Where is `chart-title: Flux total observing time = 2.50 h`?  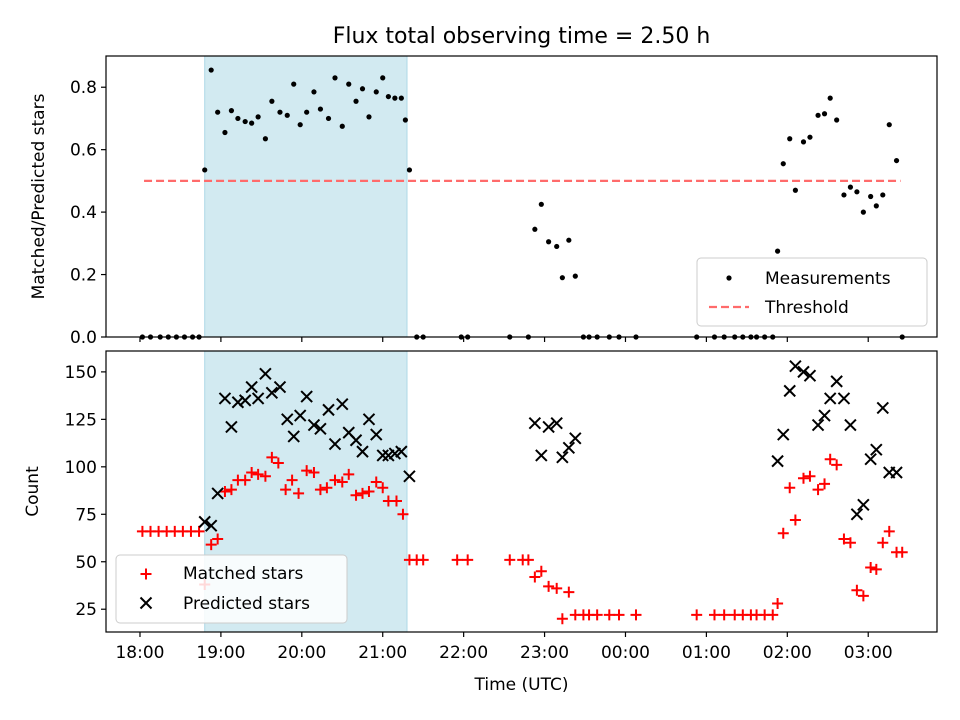
chart-title: Flux total observing time = 2.50 h is located at coordinates (522, 36).